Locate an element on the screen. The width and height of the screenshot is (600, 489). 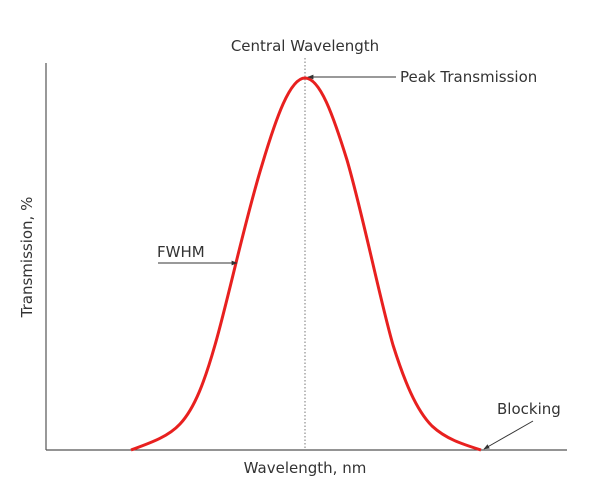
peak-transmission-label: Peak Transmission is located at coordinates (468, 77).